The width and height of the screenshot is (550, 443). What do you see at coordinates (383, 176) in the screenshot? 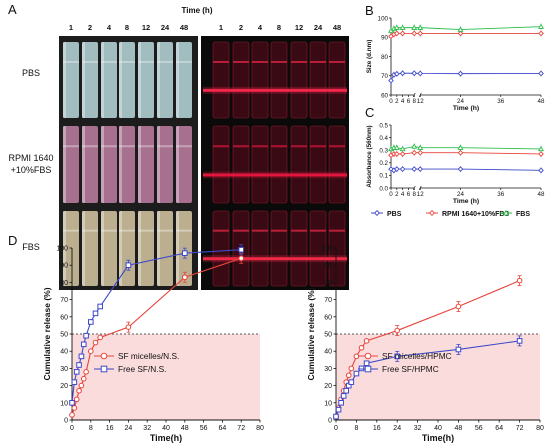
I see `y-tick-label: 0.1` at bounding box center [383, 176].